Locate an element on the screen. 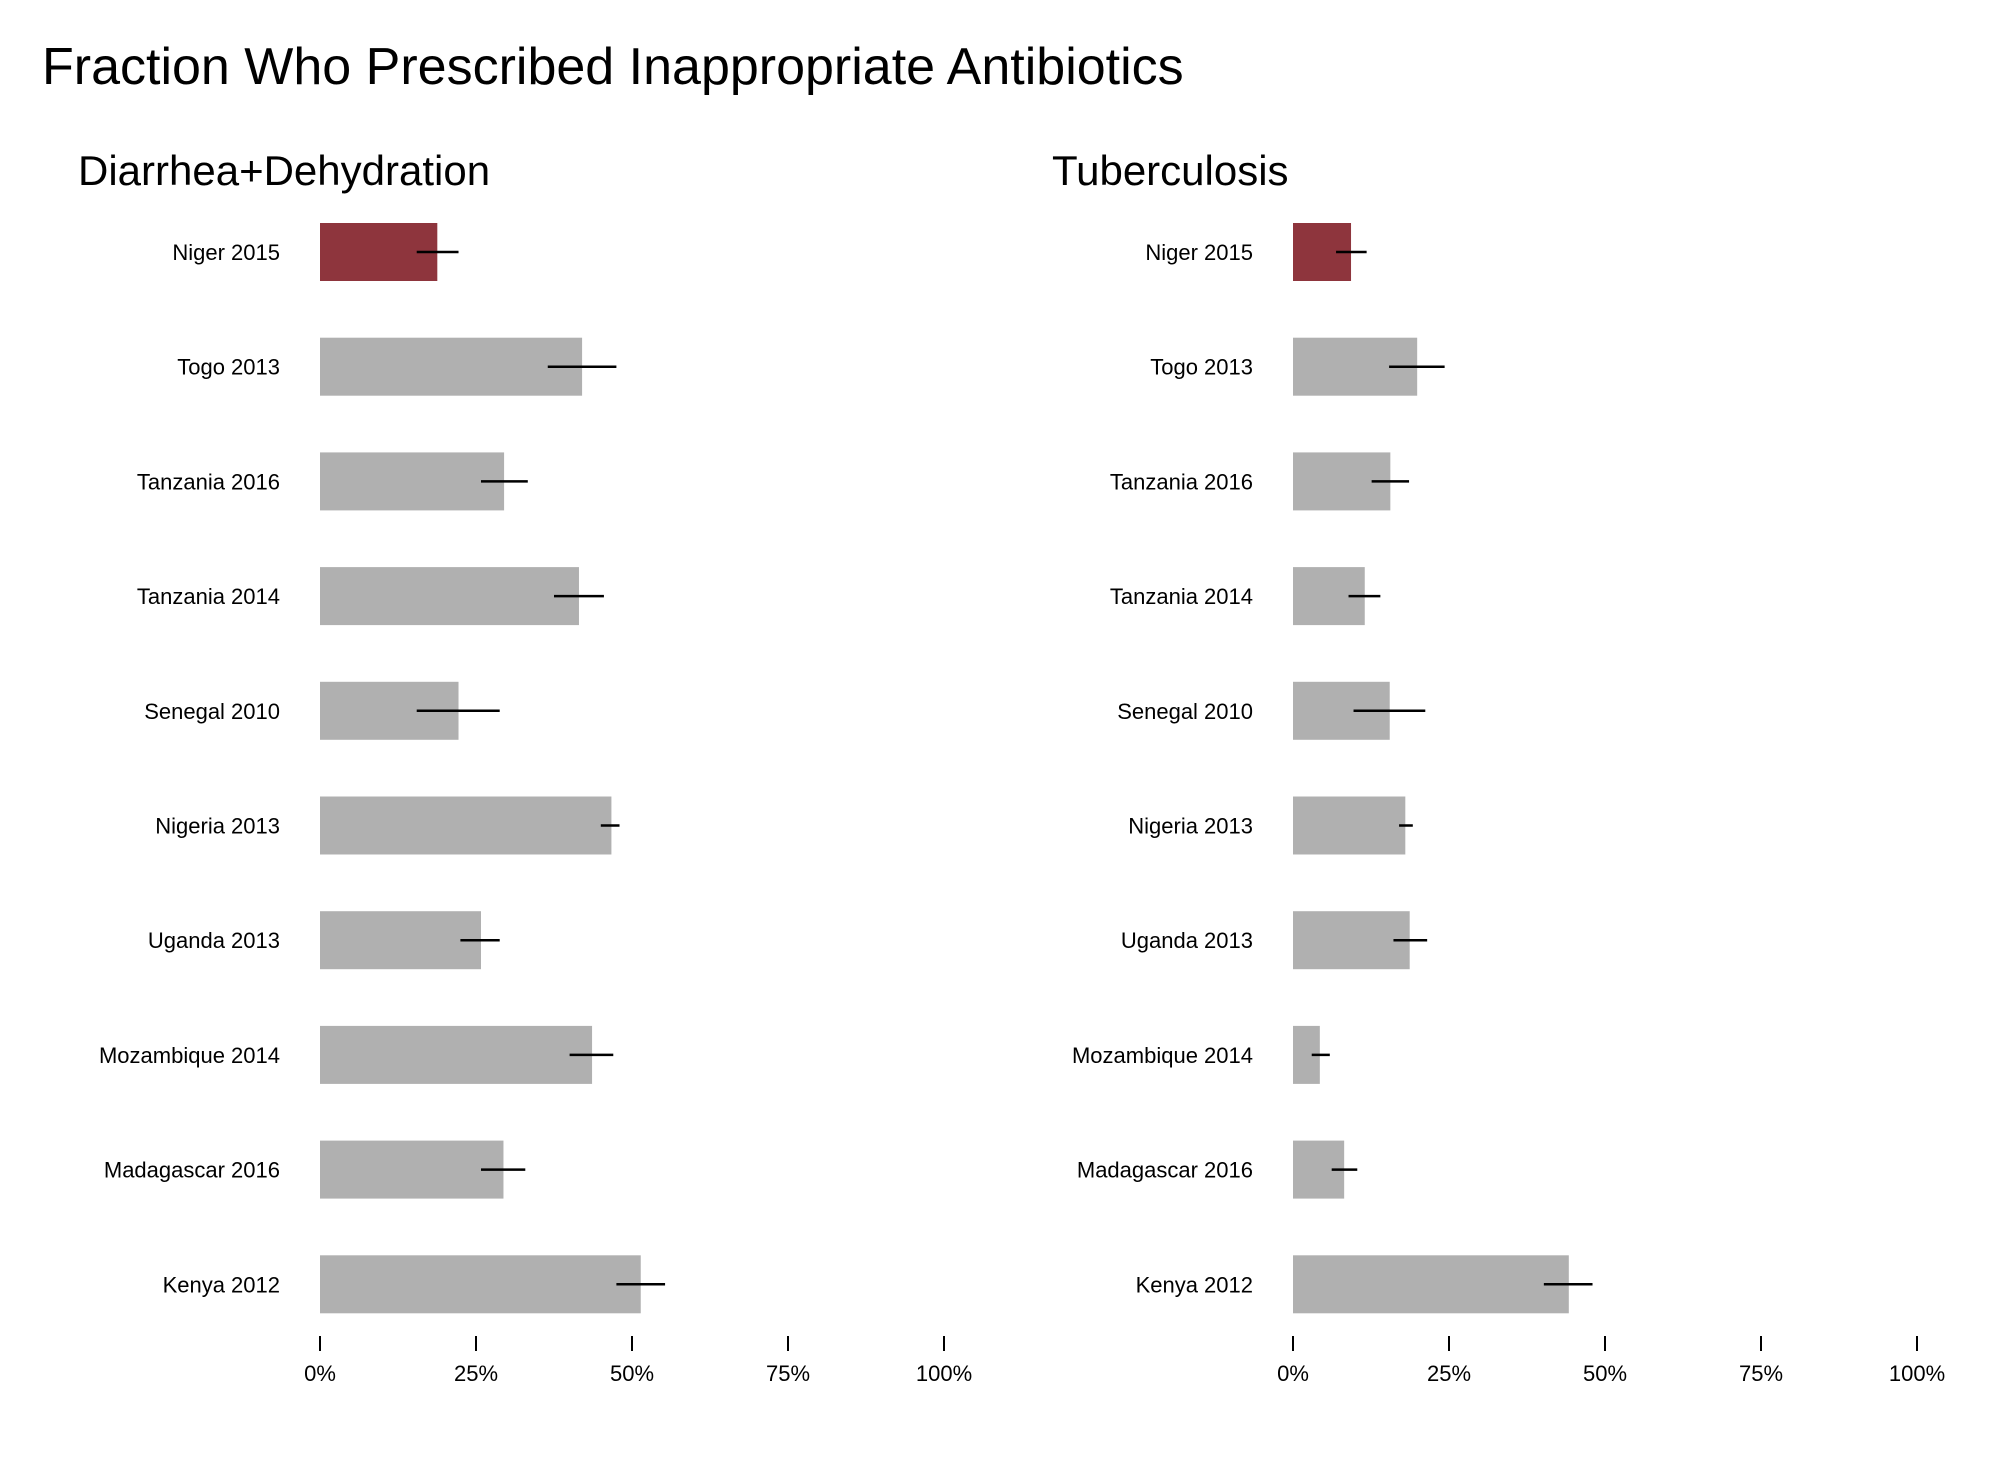 The height and width of the screenshot is (1460, 2000). panel-title: Tuberculosis is located at coordinates (1170, 170).